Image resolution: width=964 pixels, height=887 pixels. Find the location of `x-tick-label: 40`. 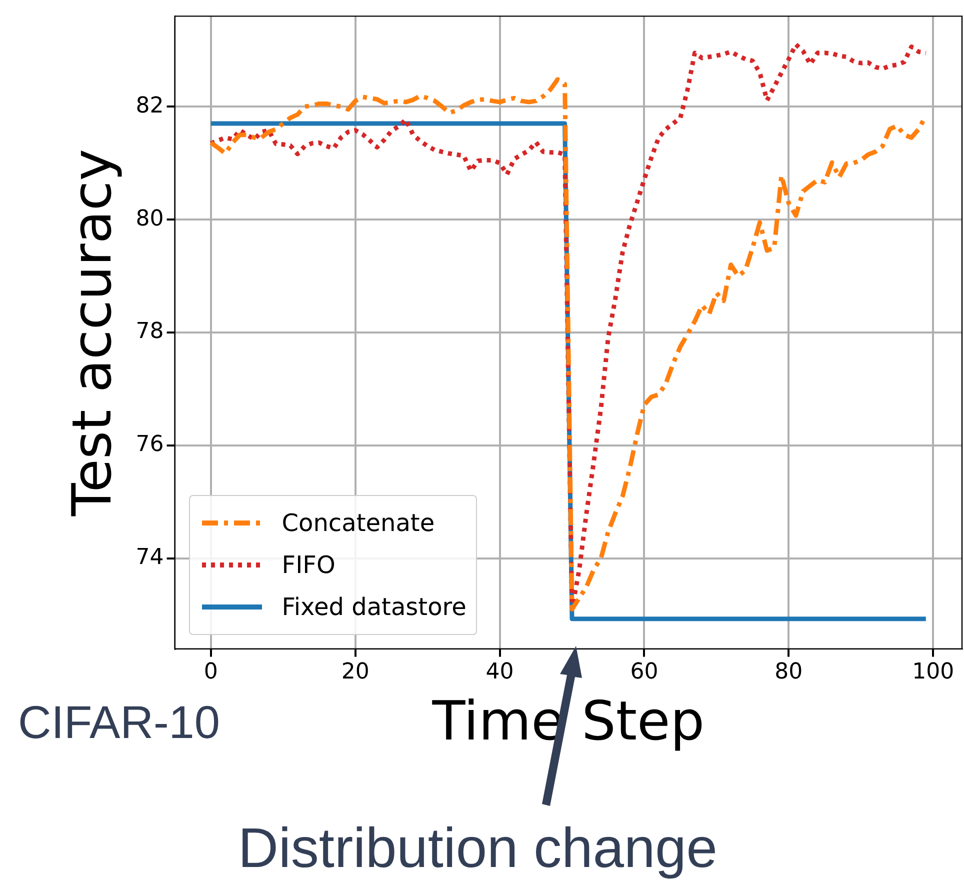

x-tick-label: 40 is located at coordinates (500, 672).